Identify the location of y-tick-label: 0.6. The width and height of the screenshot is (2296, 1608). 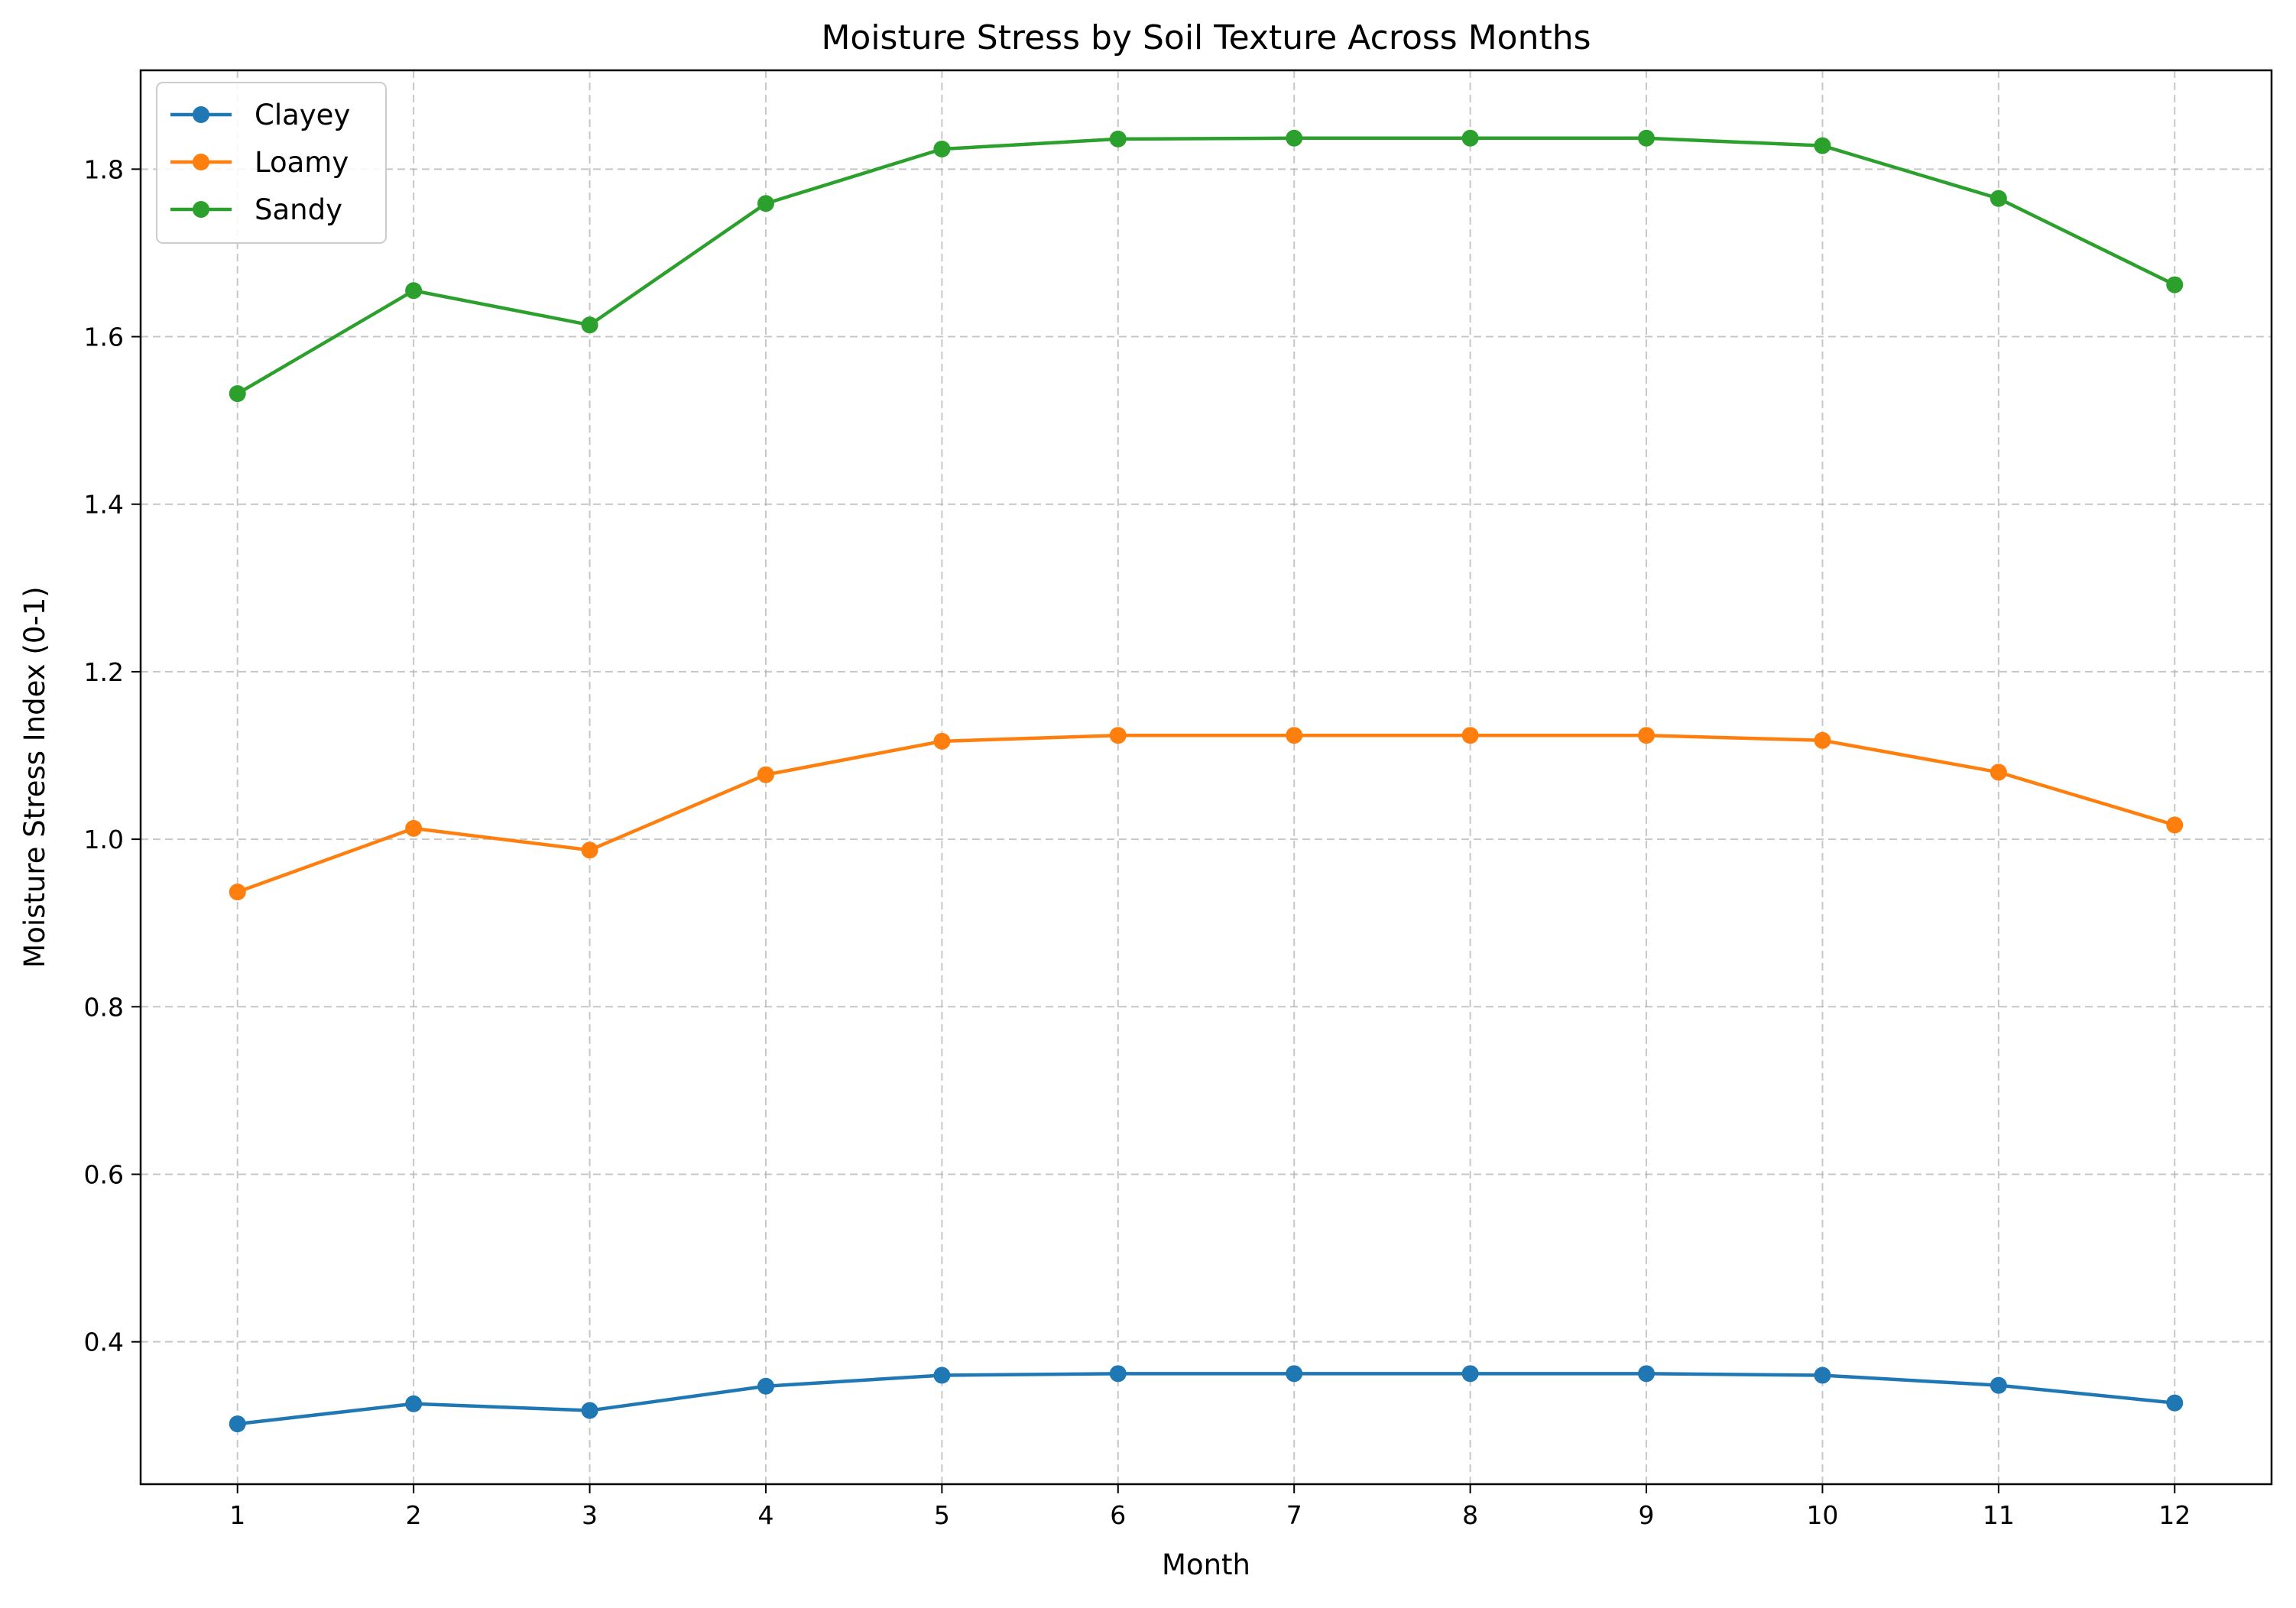
(104, 1174).